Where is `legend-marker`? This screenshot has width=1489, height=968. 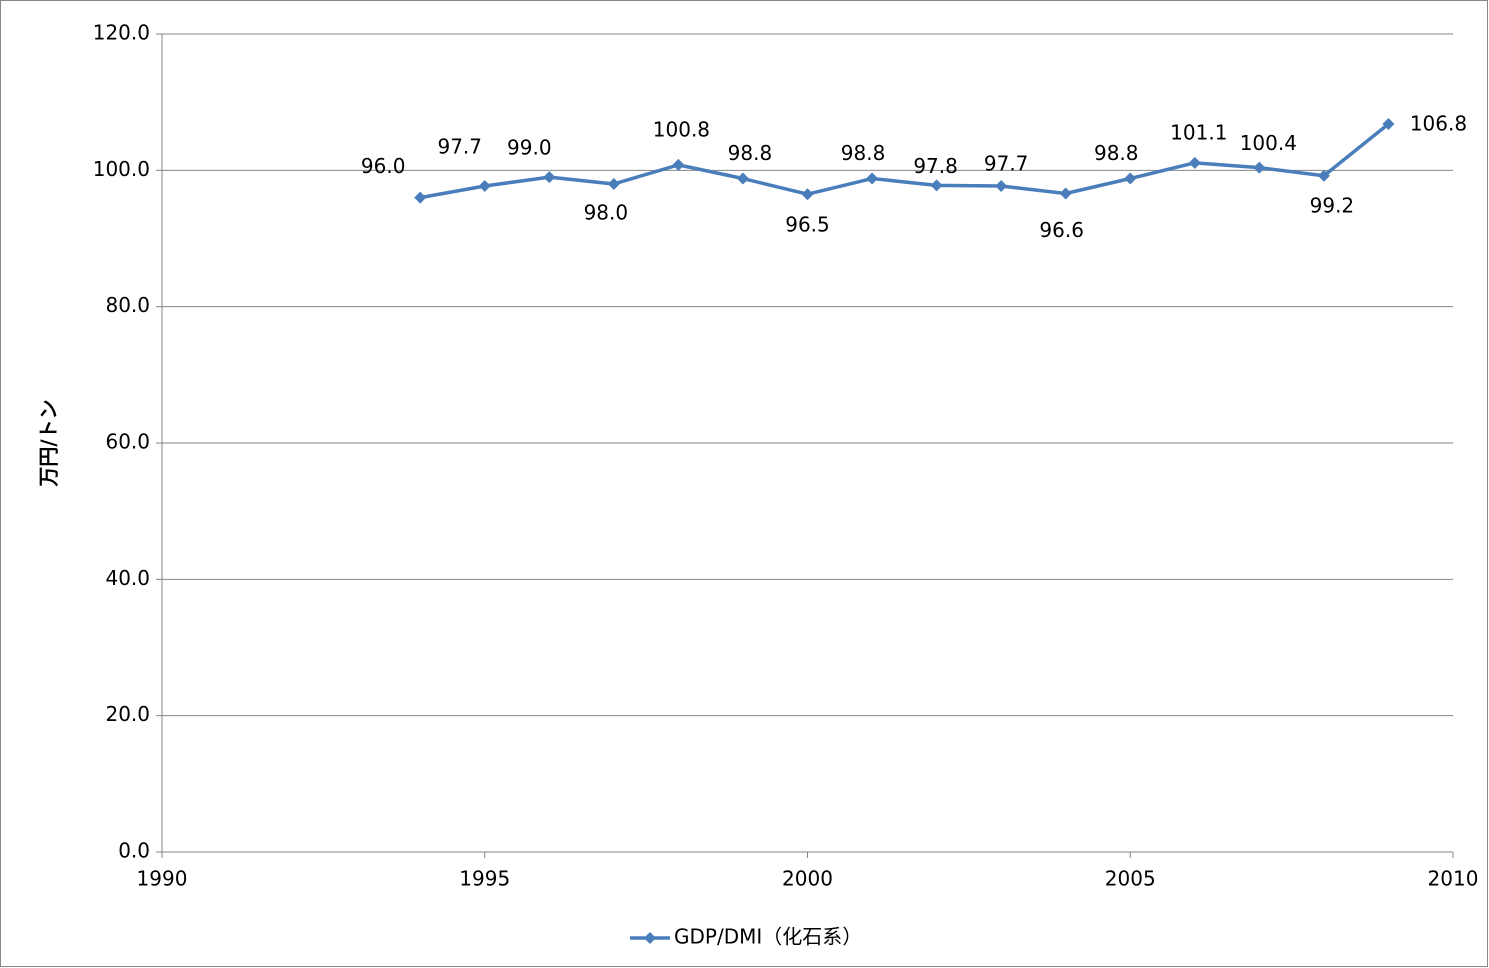
legend-marker is located at coordinates (650, 938).